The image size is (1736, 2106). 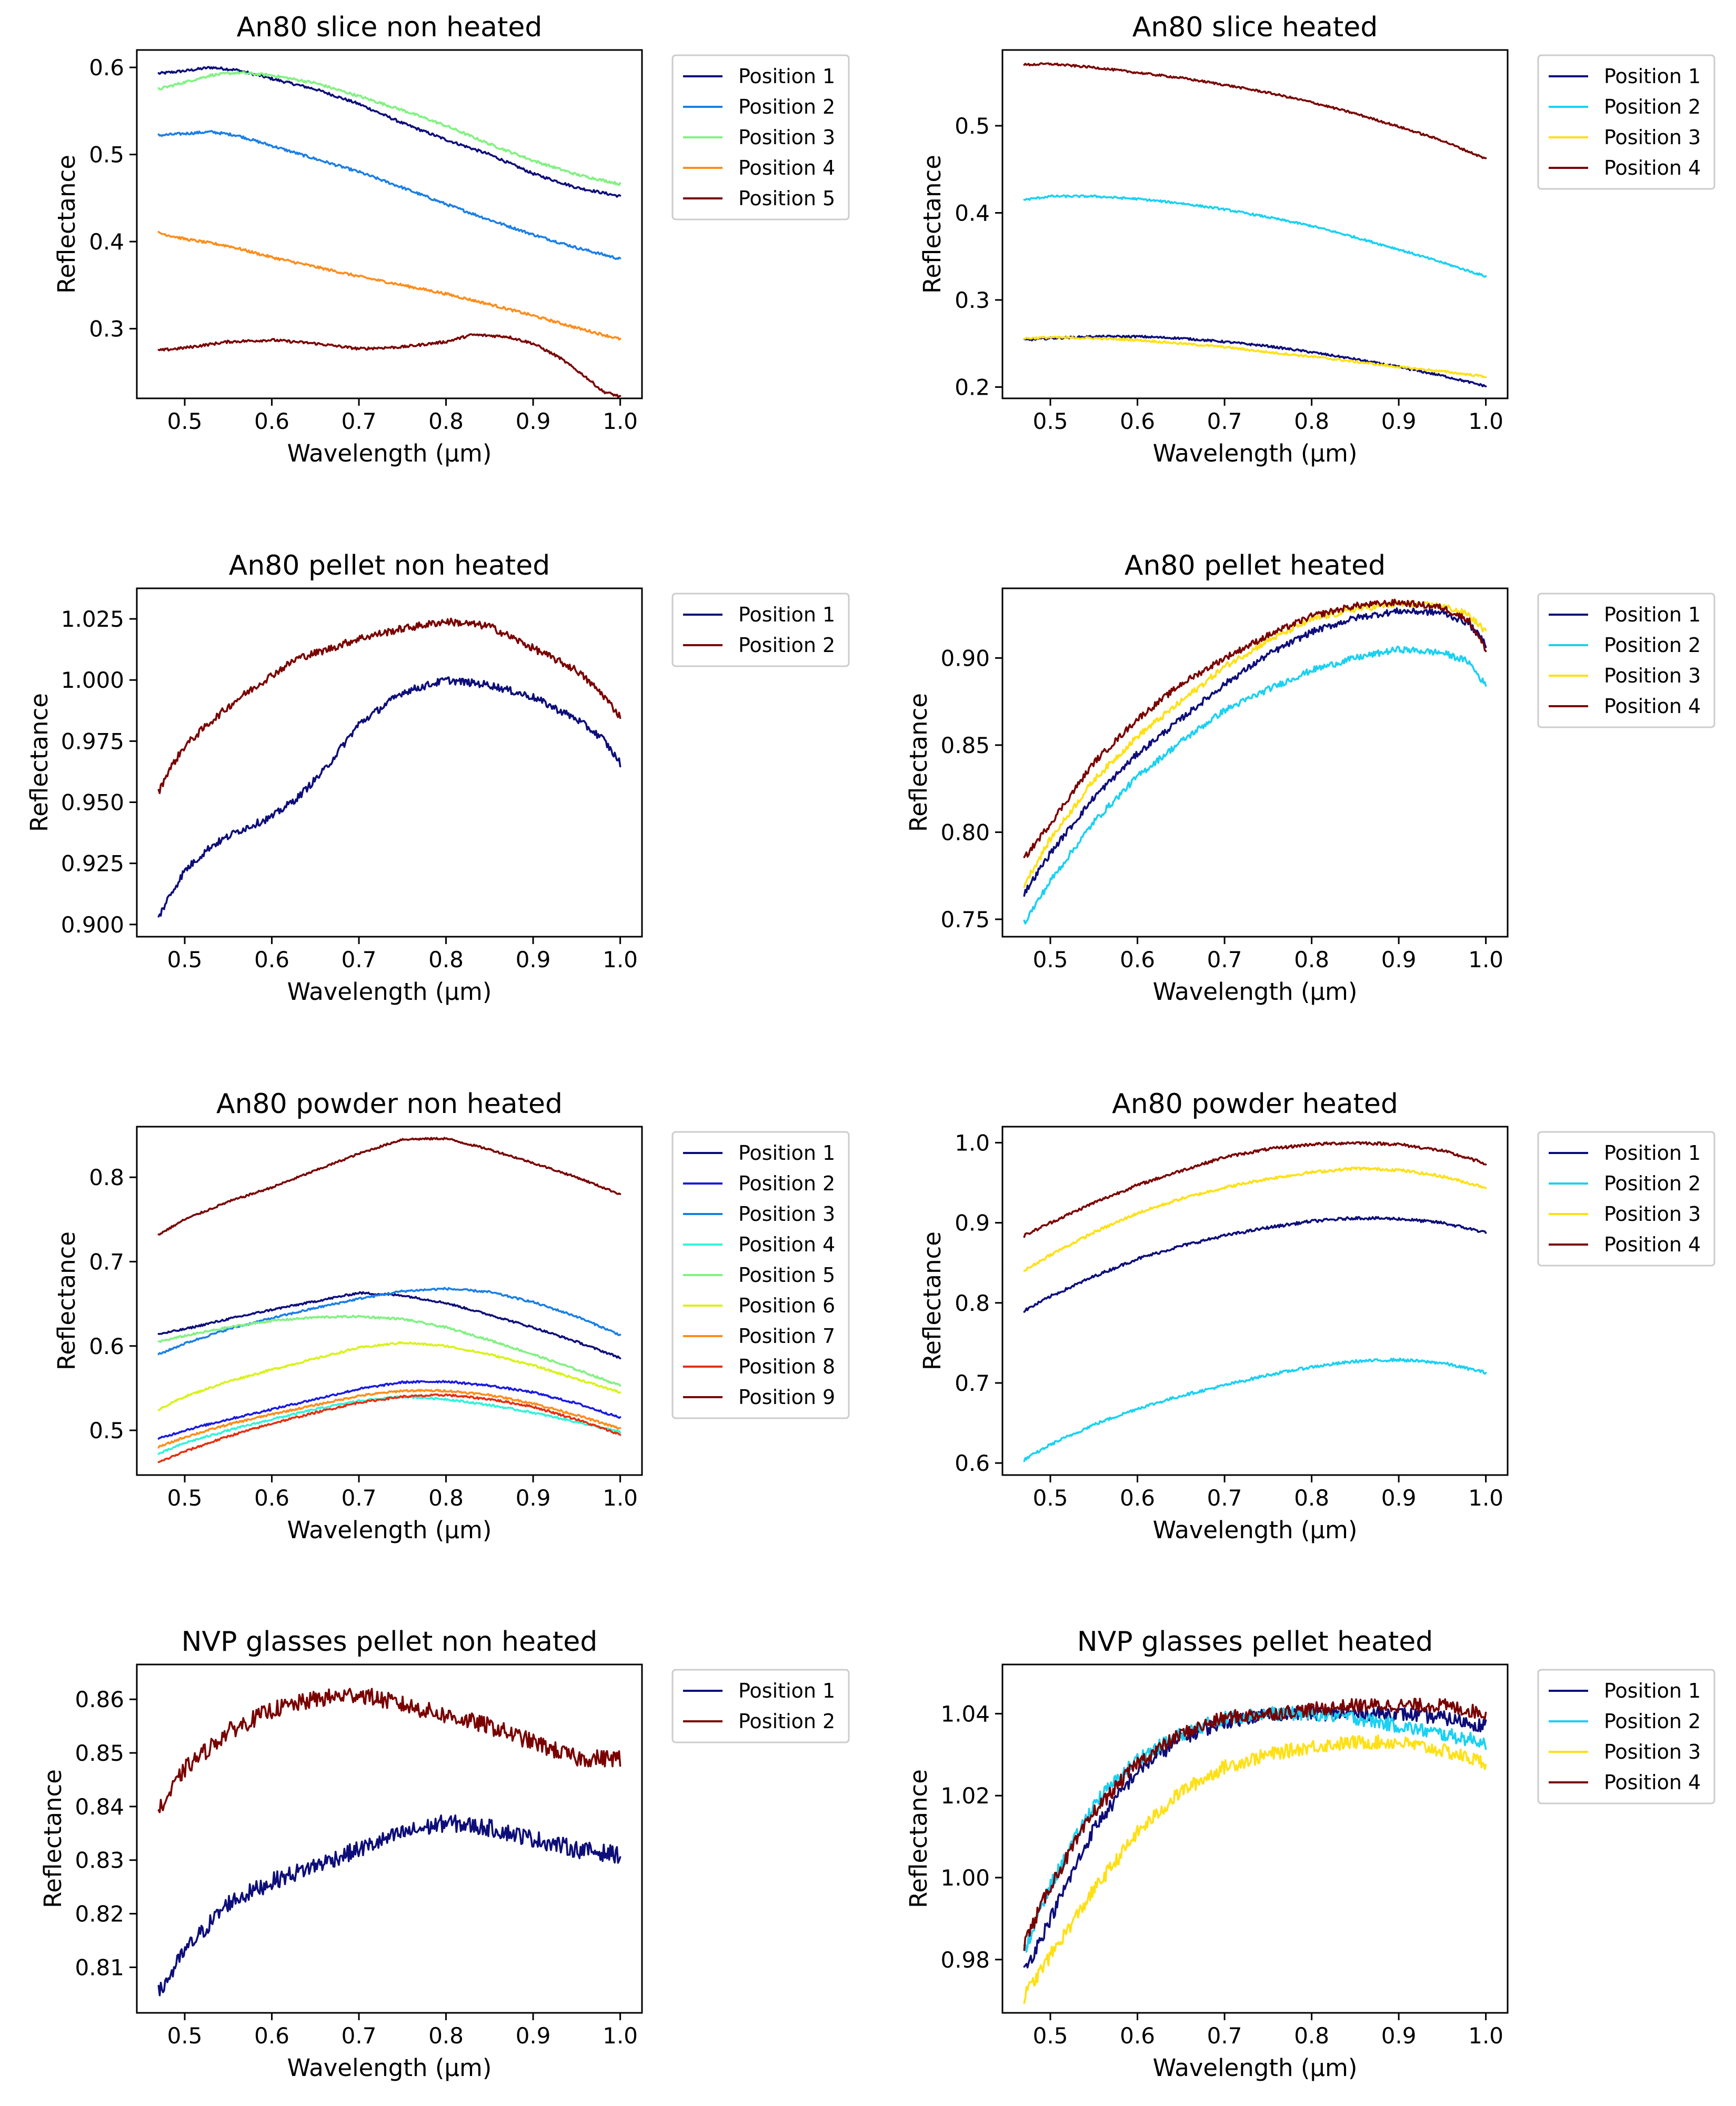 I want to click on y-tick-label: 0.84, so click(x=99, y=1807).